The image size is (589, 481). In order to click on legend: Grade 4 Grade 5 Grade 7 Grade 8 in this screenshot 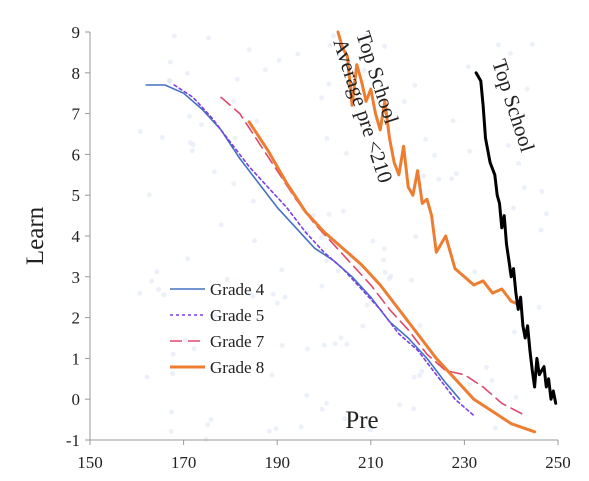, I will do `click(217, 328)`.